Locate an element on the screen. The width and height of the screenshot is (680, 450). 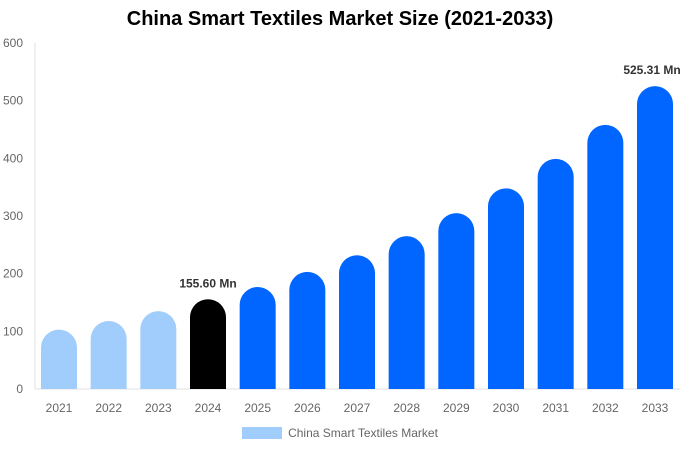
x-tick-label: 2026 is located at coordinates (307, 408).